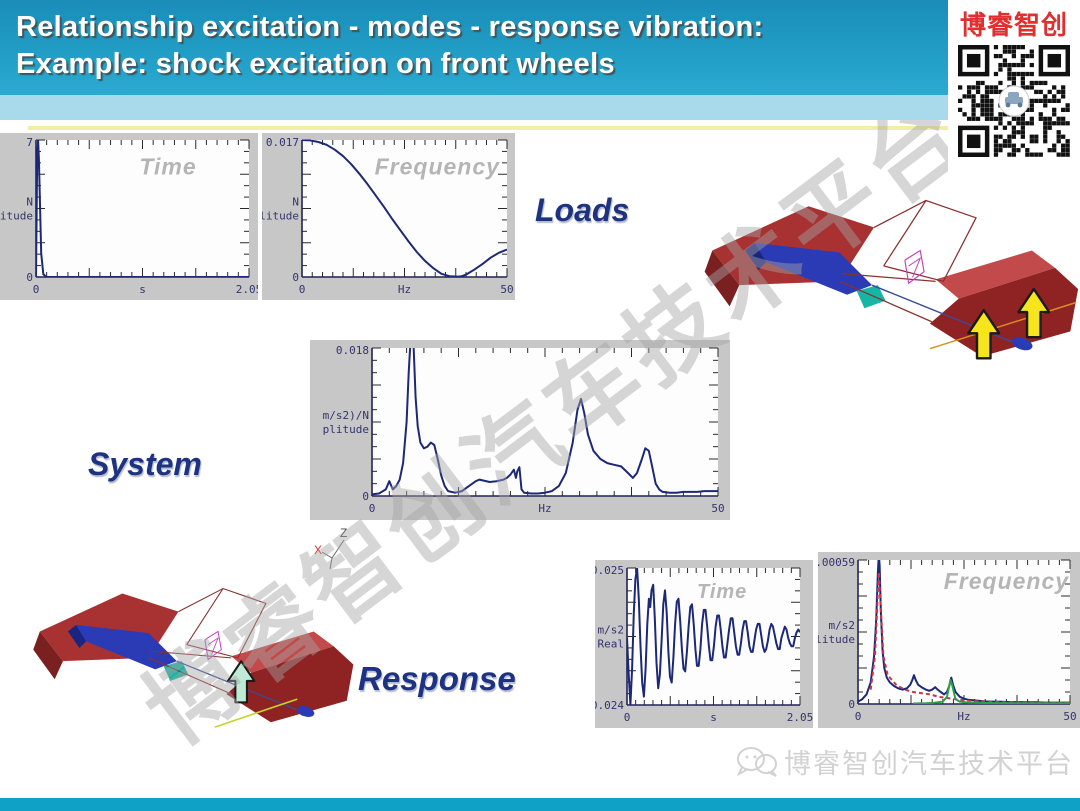 The height and width of the screenshot is (811, 1080). Describe the element at coordinates (611, 644) in the screenshot. I see `svg-text: Real` at that location.